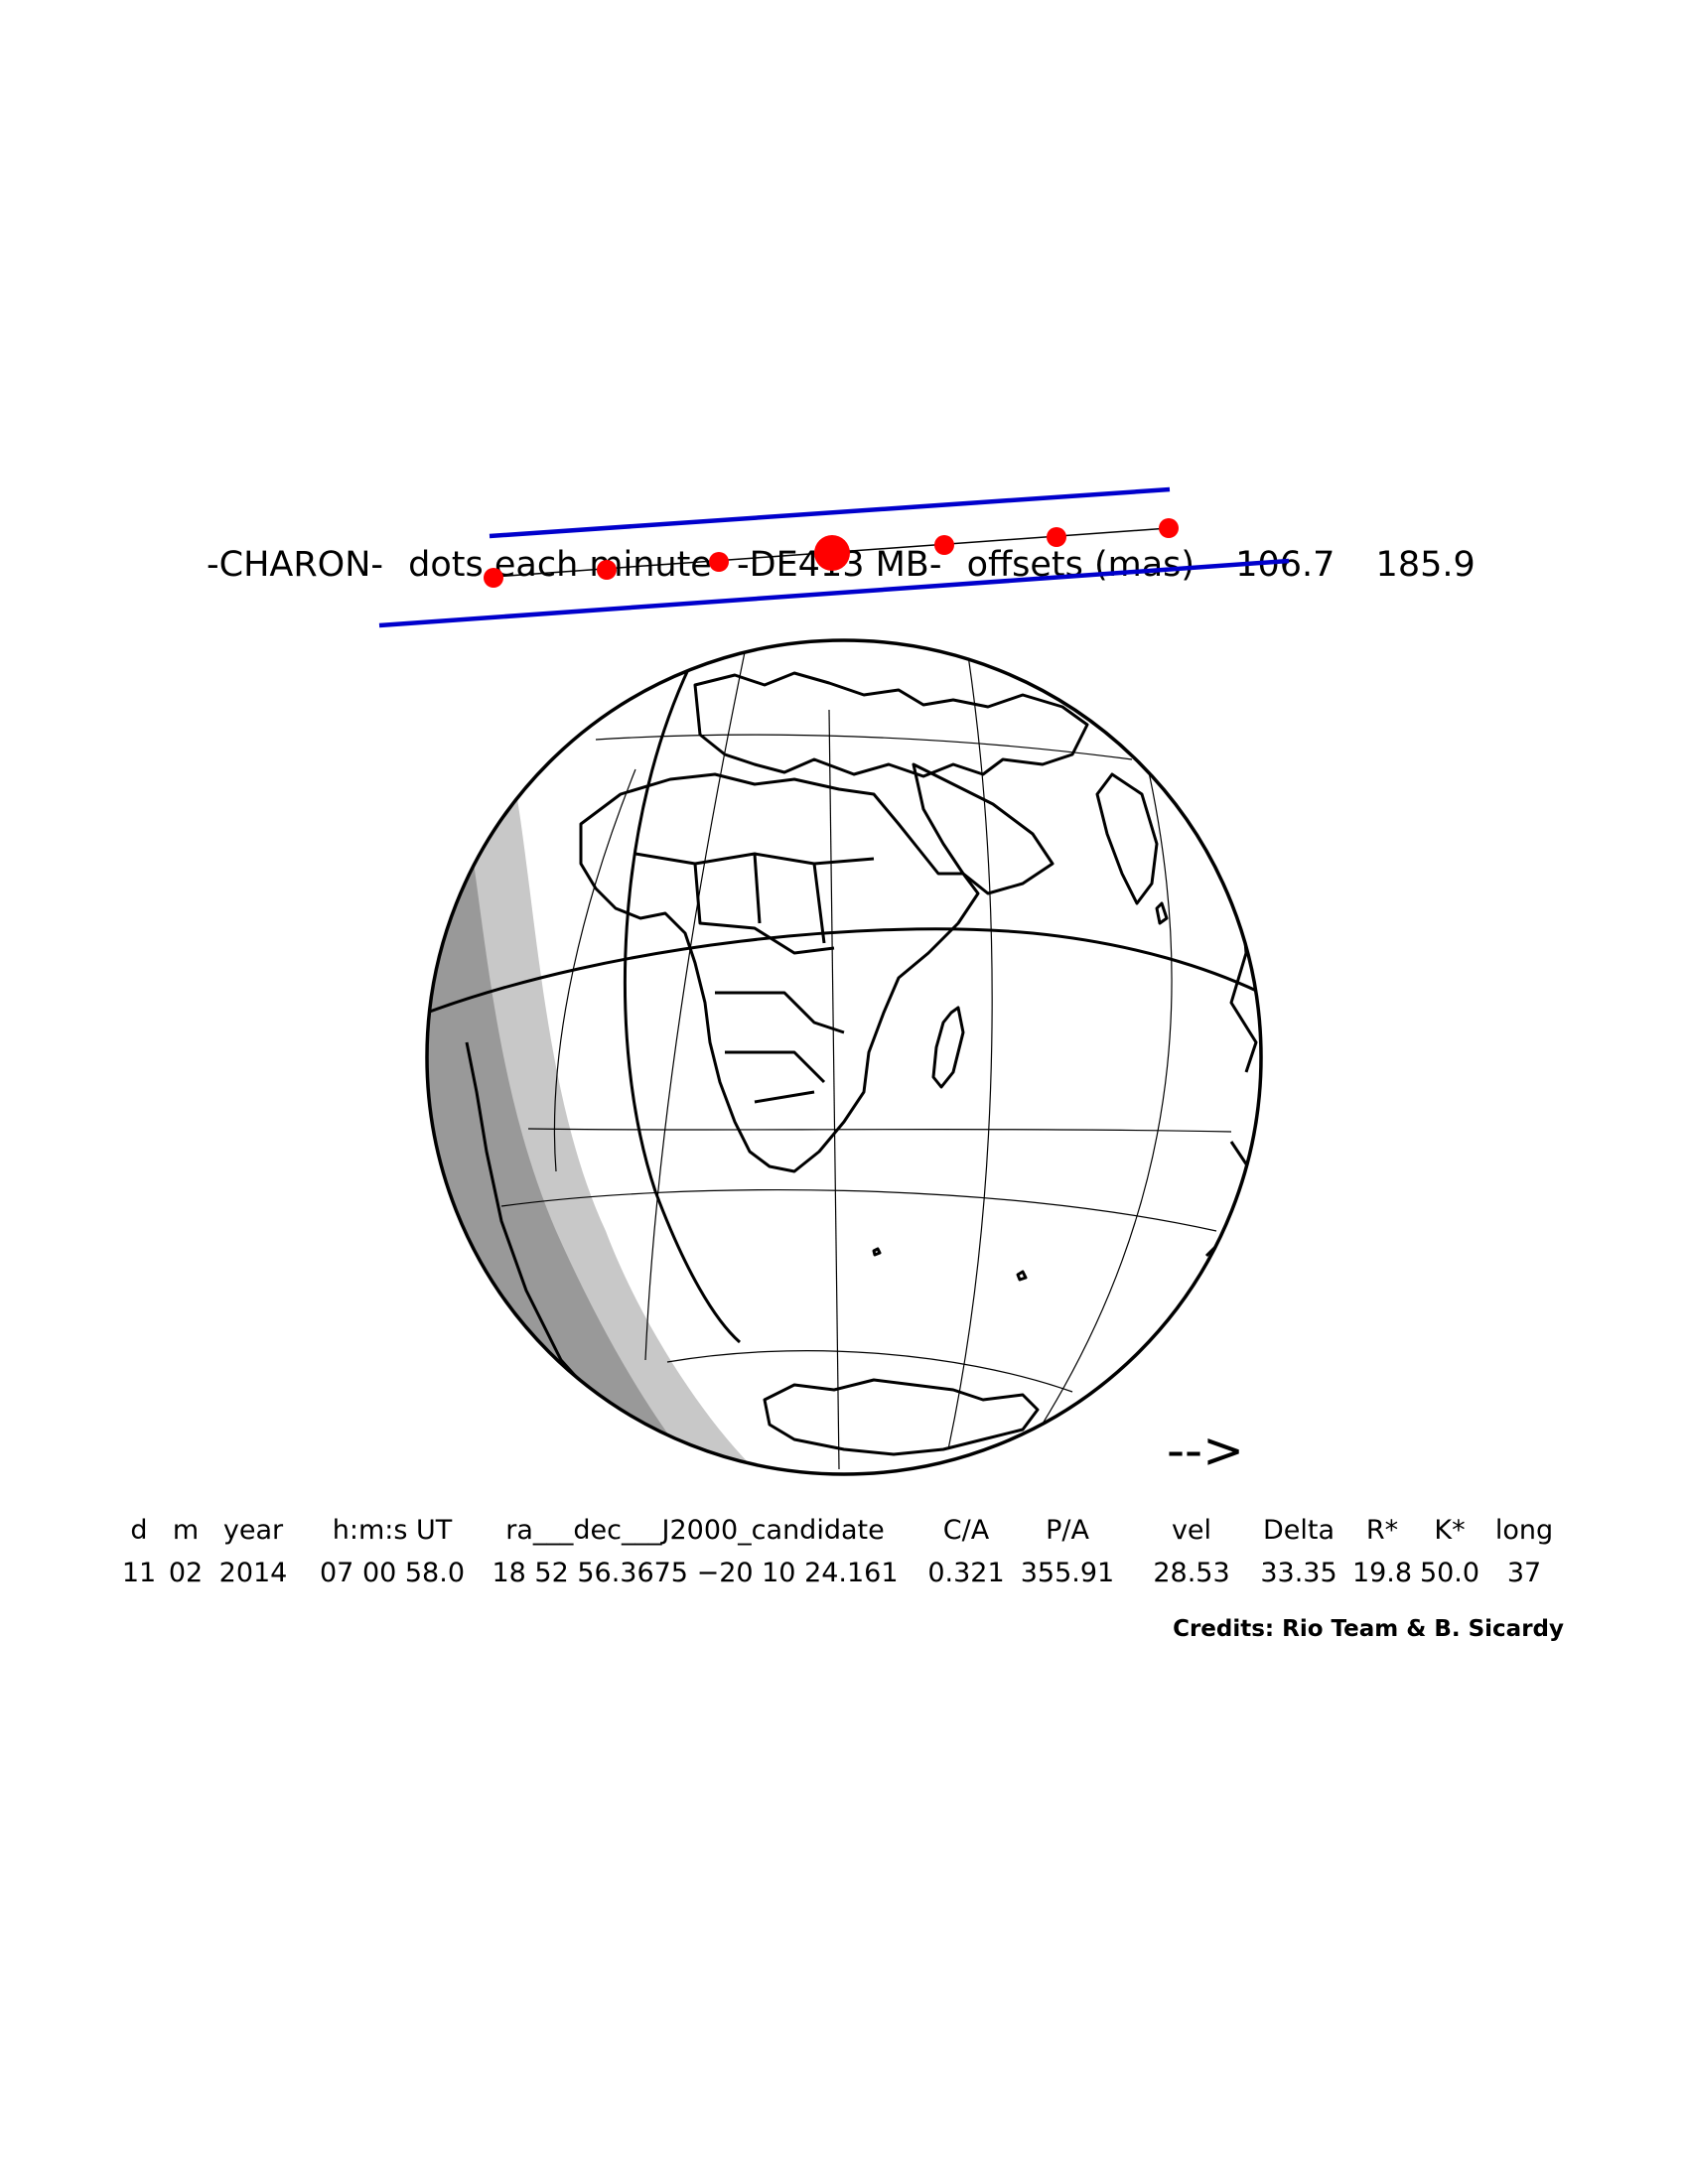 This screenshot has width=1688, height=2184. What do you see at coordinates (1205, 1450) in the screenshot?
I see `motion-arrow: -->` at bounding box center [1205, 1450].